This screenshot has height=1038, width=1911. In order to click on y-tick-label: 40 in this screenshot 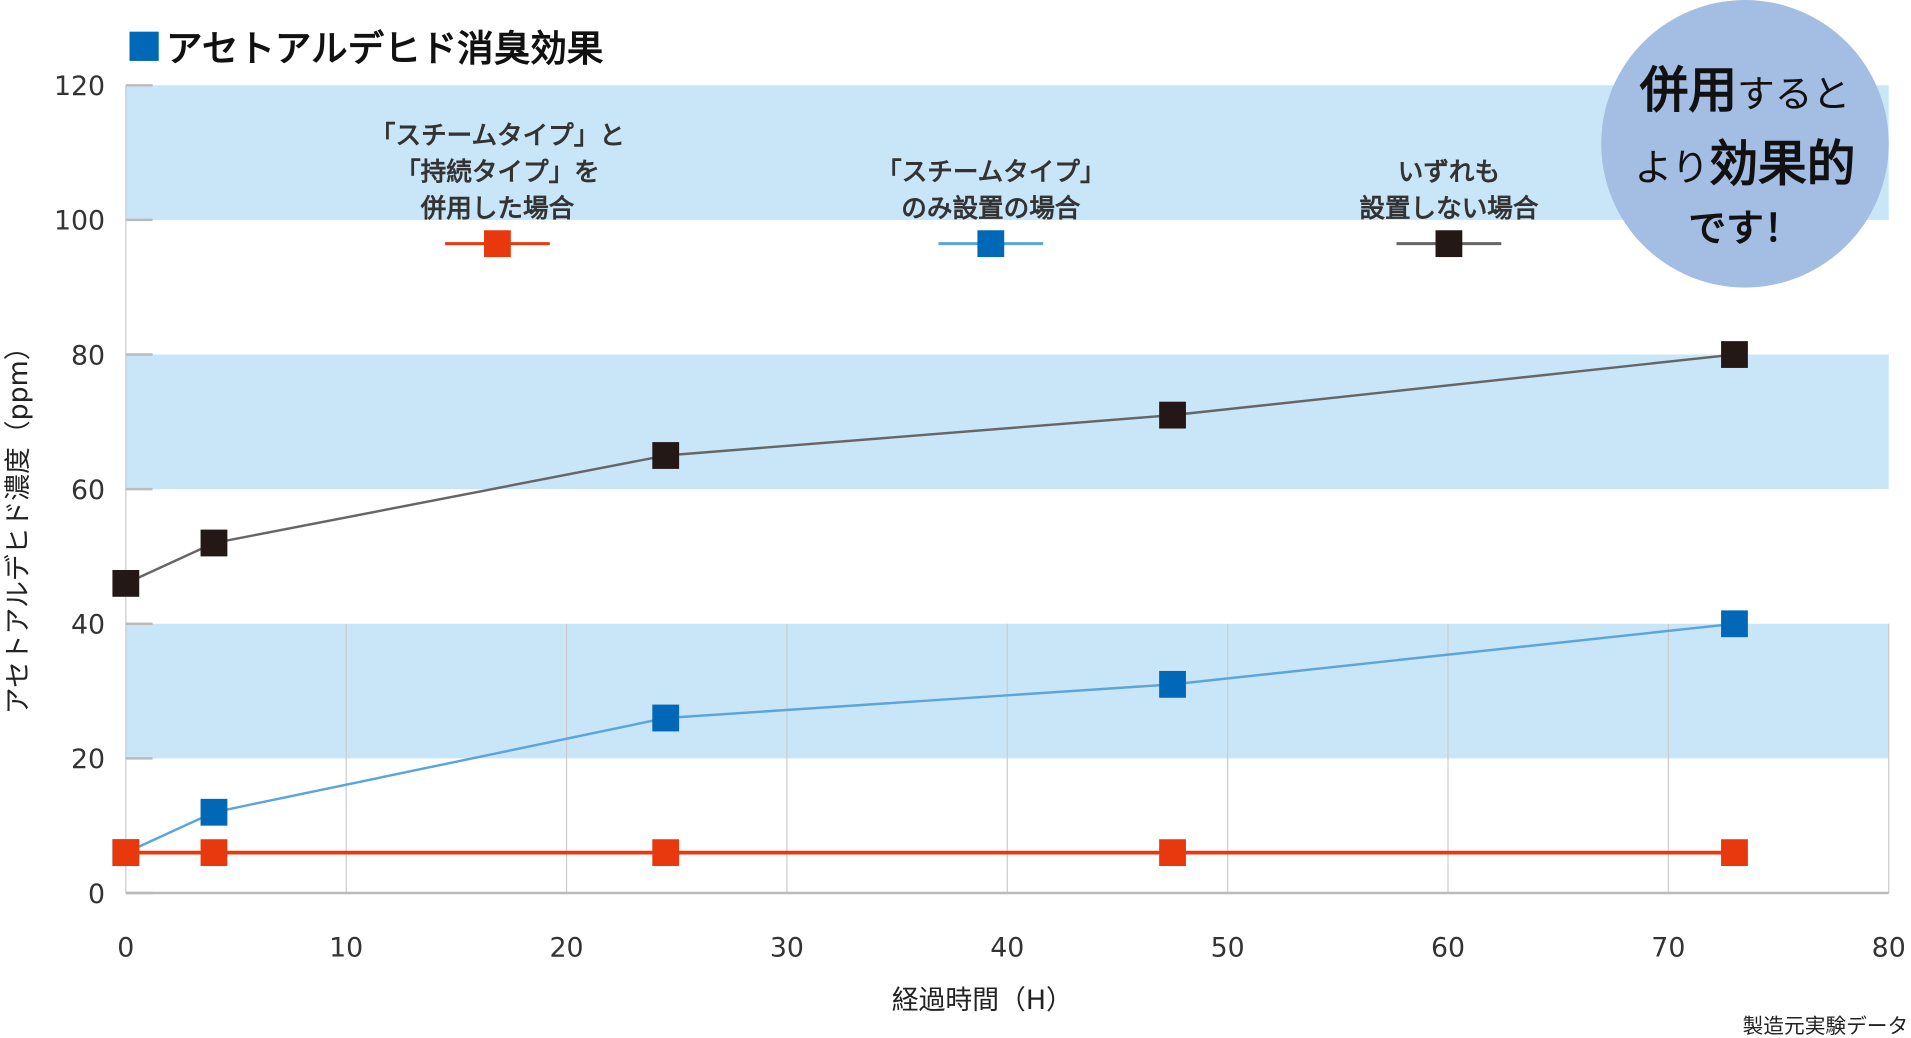, I will do `click(88, 625)`.